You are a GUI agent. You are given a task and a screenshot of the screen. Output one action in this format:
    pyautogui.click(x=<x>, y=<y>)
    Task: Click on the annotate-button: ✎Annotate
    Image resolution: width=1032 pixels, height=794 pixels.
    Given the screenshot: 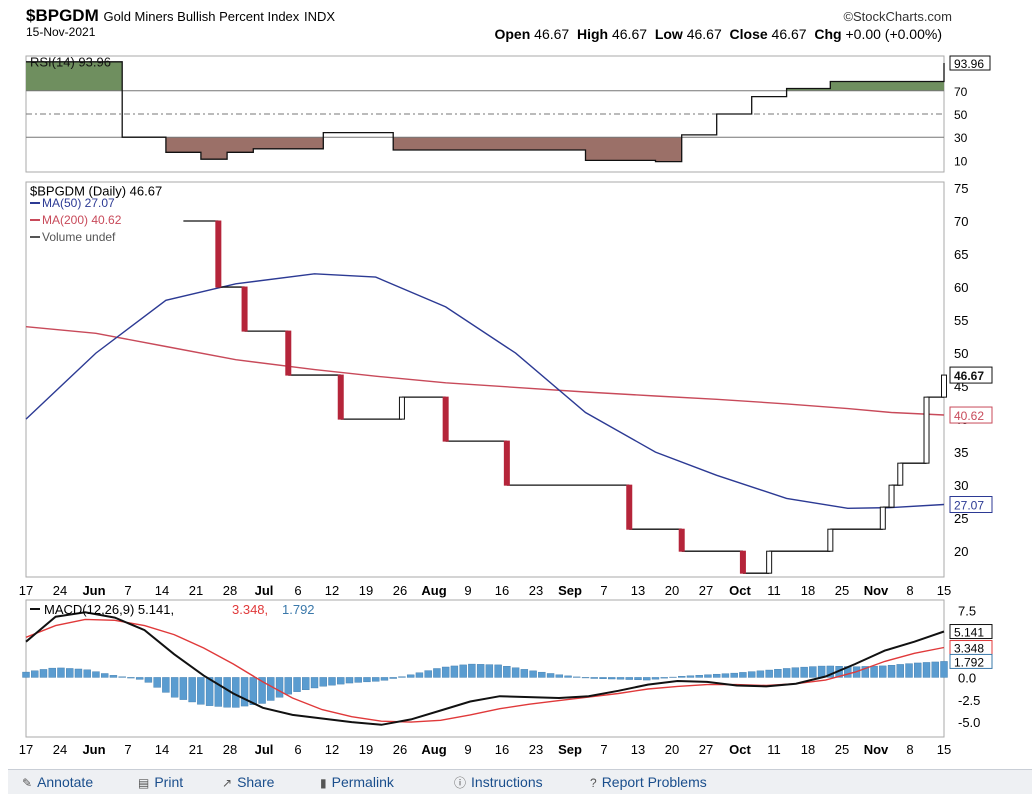 What is the action you would take?
    pyautogui.click(x=57, y=782)
    